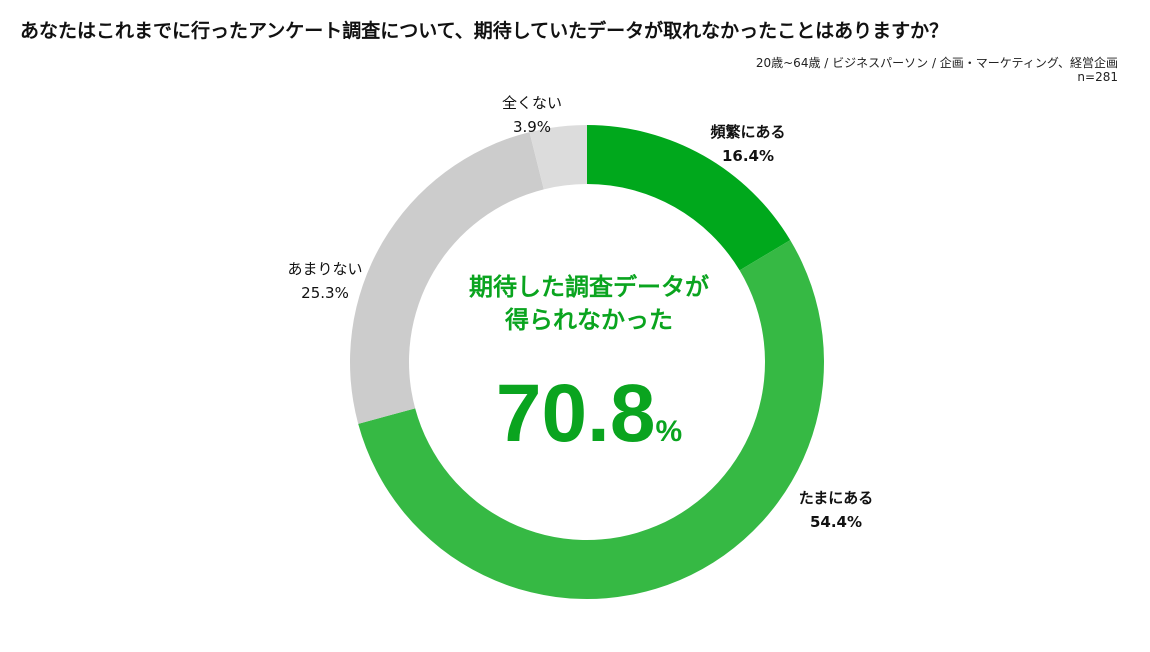 This screenshot has width=1150, height=652. I want to click on center-total-unit: %, so click(668, 431).